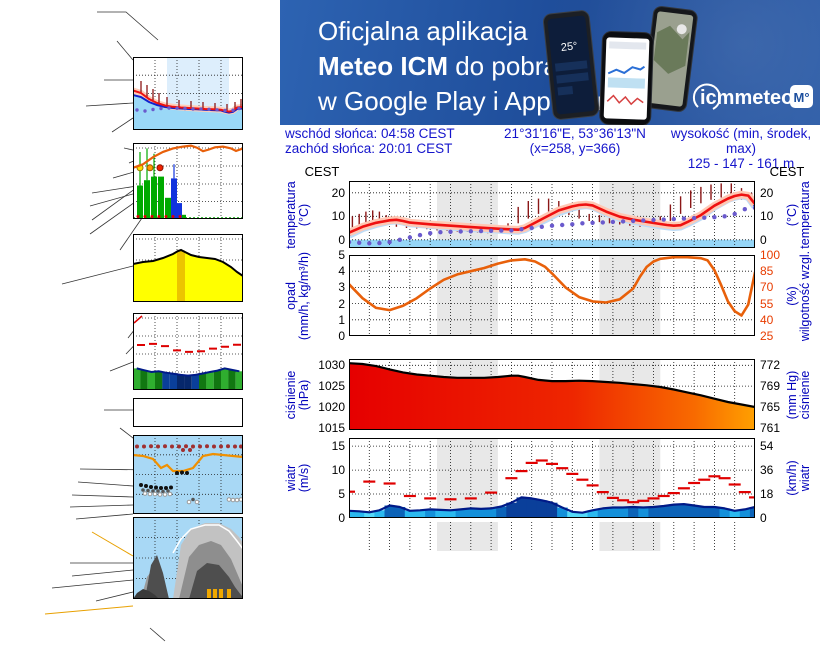  I want to click on axis-tick-right-cisnienie: 761, so click(770, 427).